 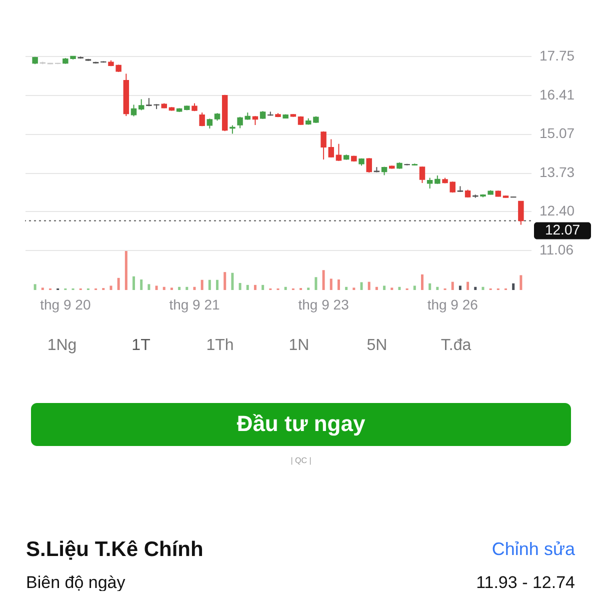 I want to click on x-tick-label: thg 9 23, so click(x=324, y=304).